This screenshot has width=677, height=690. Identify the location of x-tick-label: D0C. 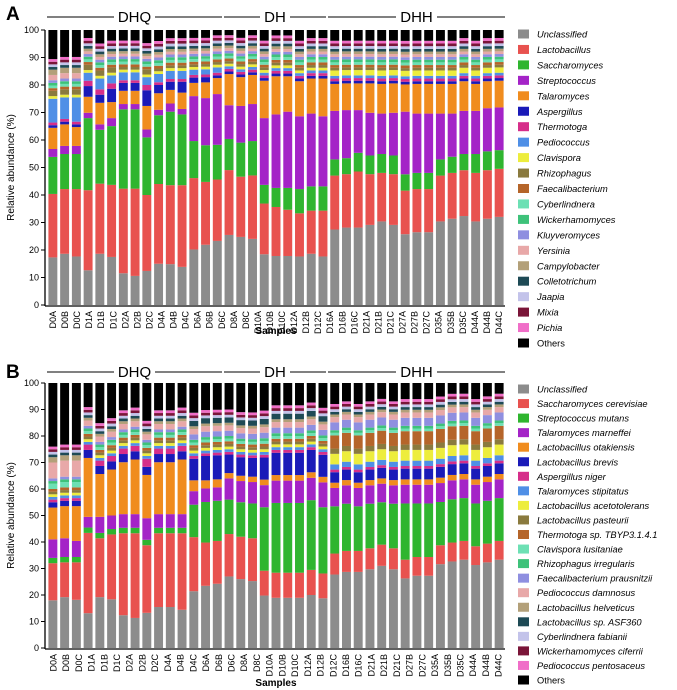
(77, 320).